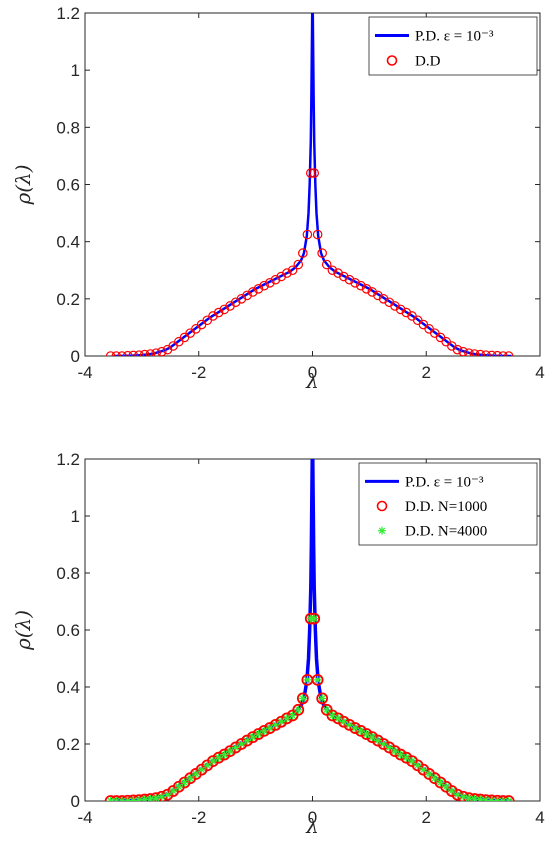 The image size is (545, 865). What do you see at coordinates (198, 372) in the screenshot?
I see `x-tick-label: -2` at bounding box center [198, 372].